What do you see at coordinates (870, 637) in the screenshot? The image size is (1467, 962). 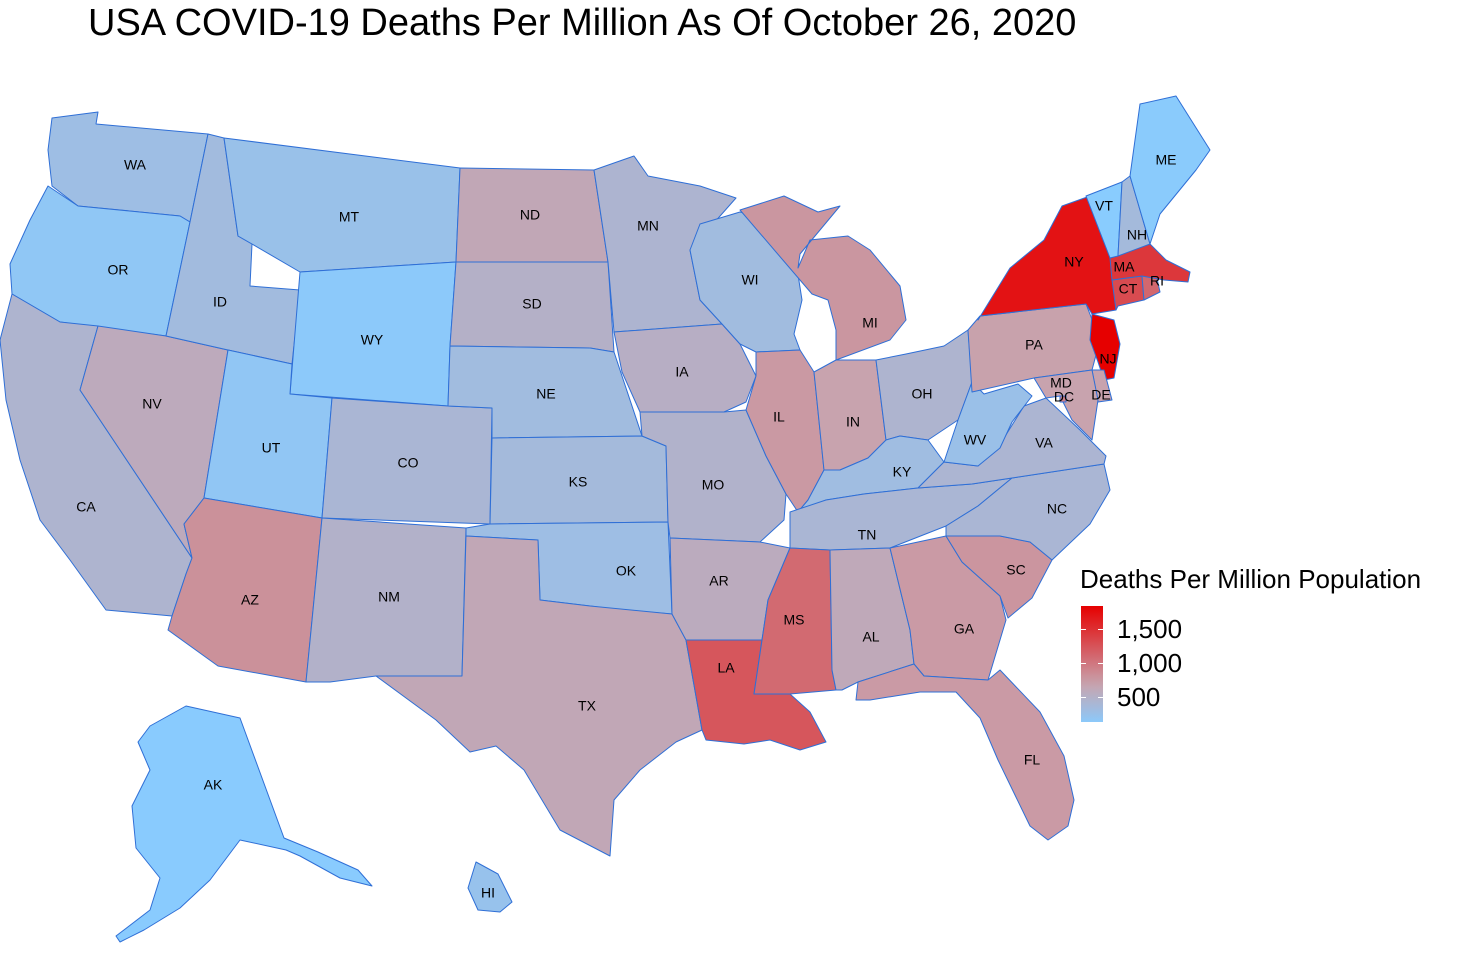 I see `state-label-al: AL` at bounding box center [870, 637].